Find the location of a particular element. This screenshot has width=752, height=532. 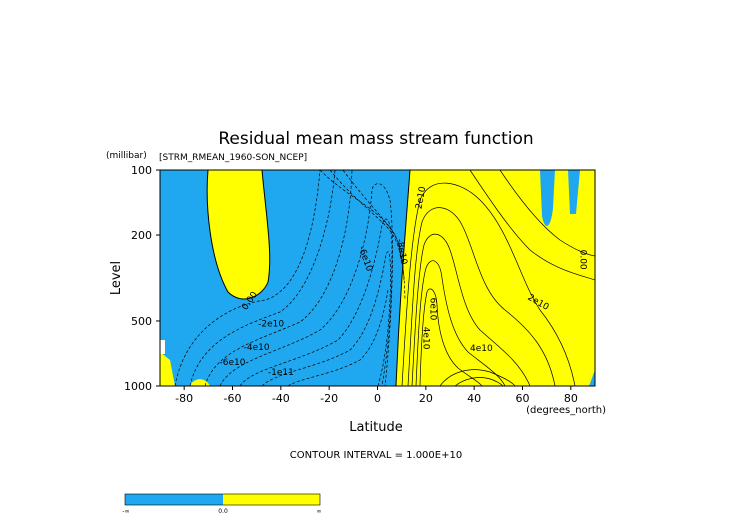

positive-contours is located at coordinates (498, 278).